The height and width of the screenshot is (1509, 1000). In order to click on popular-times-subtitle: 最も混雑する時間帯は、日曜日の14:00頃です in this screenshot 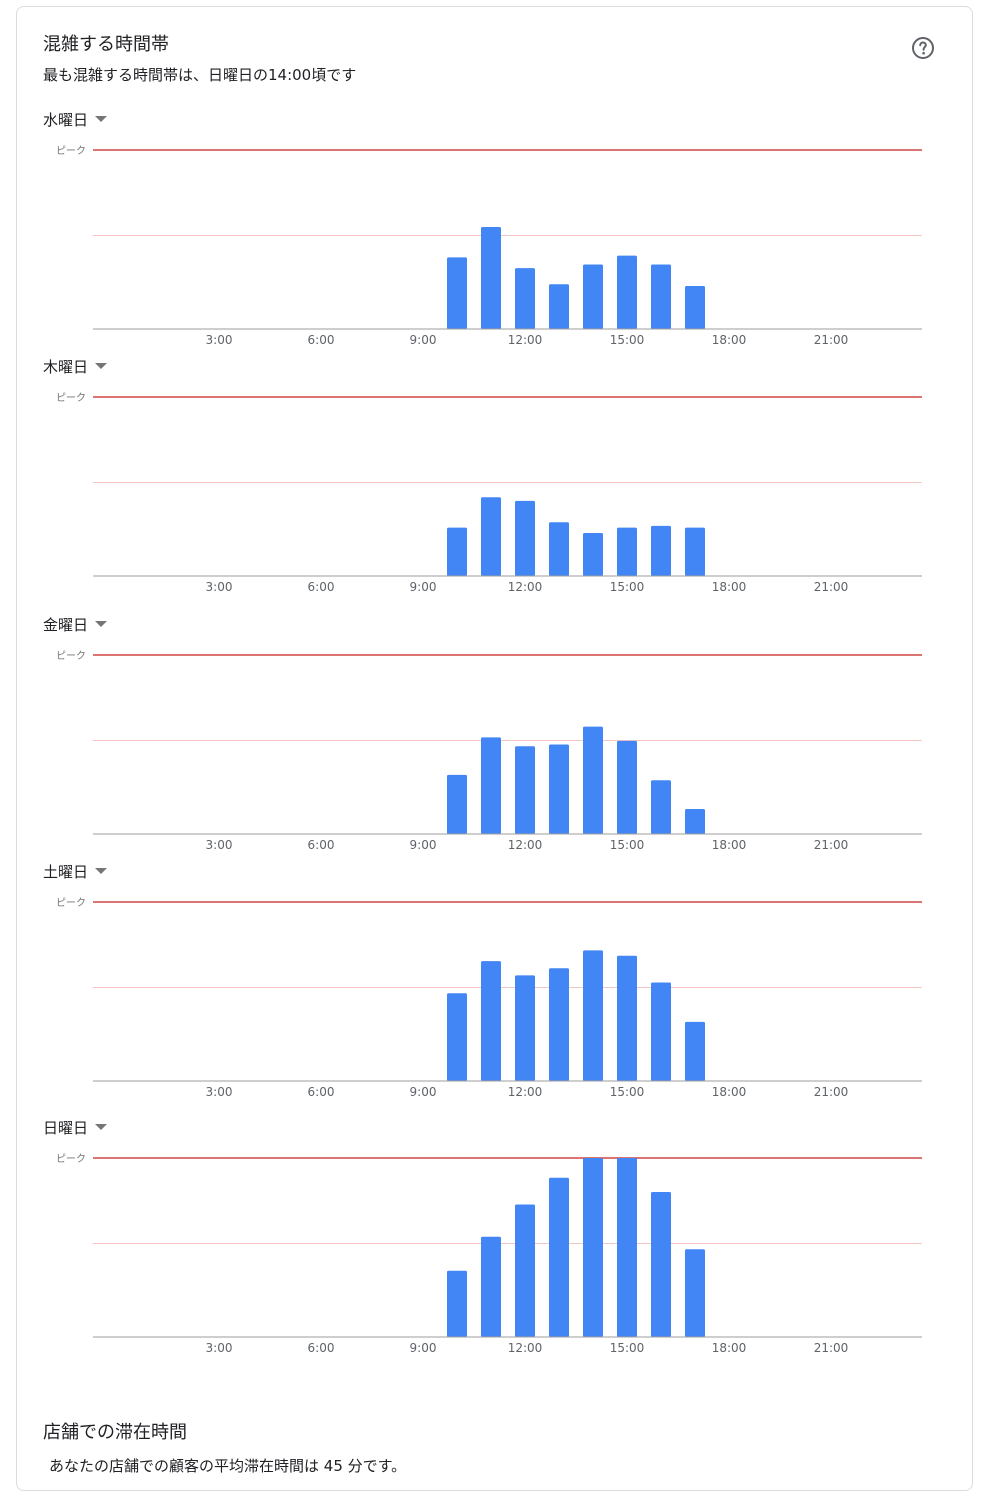, I will do `click(200, 75)`.